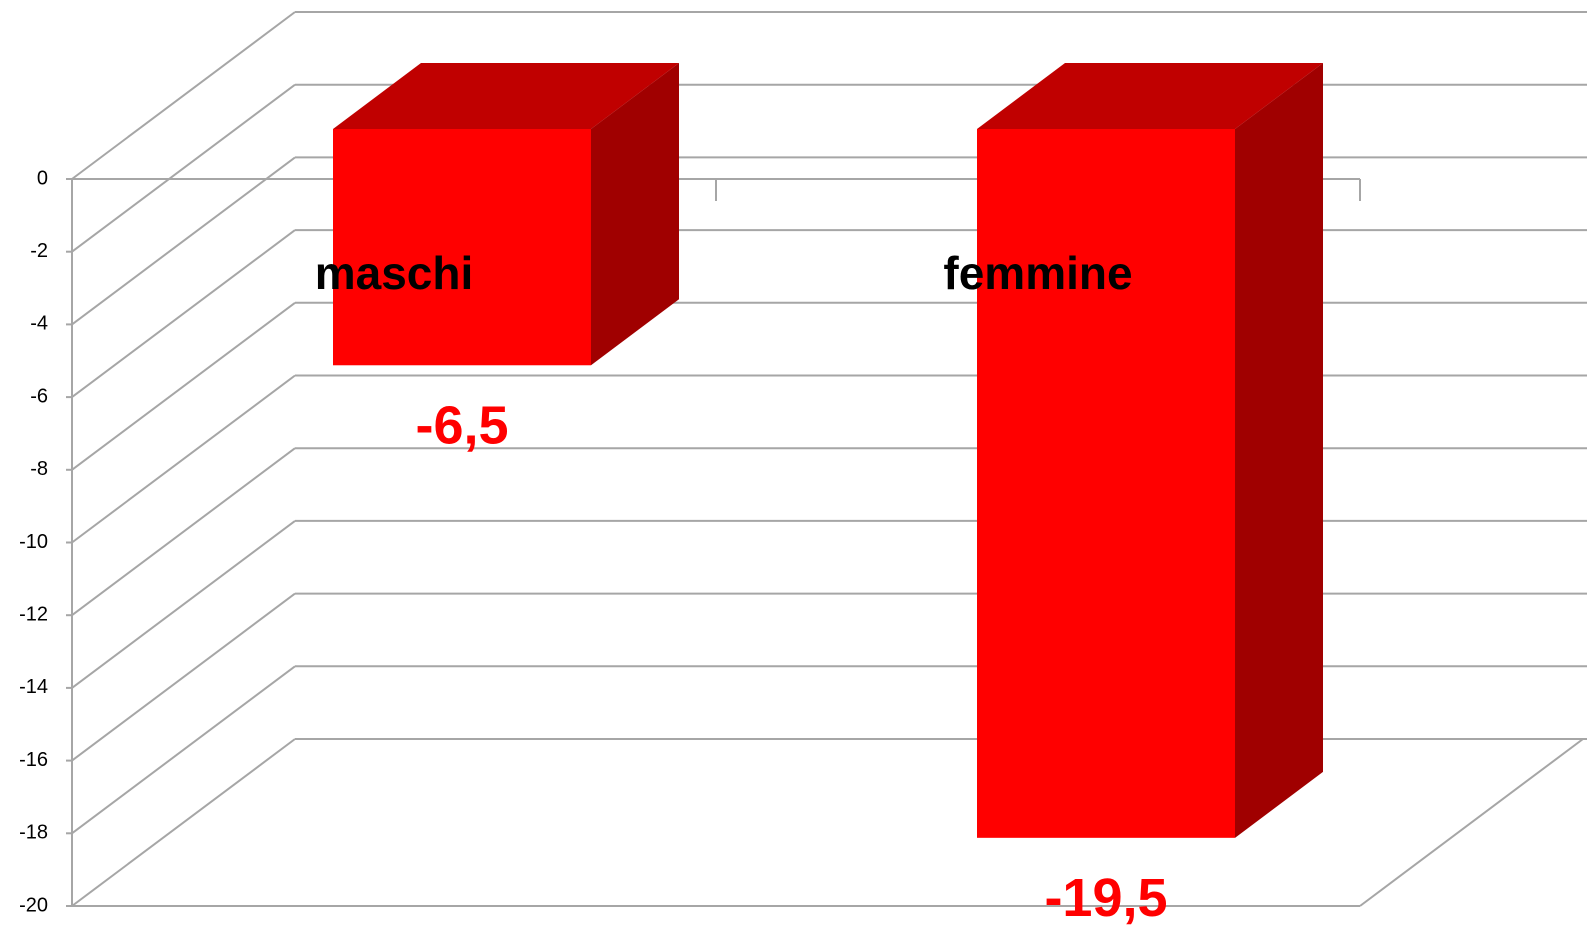 The image size is (1587, 934). What do you see at coordinates (33, 905) in the screenshot?
I see `y-tick-label: -20` at bounding box center [33, 905].